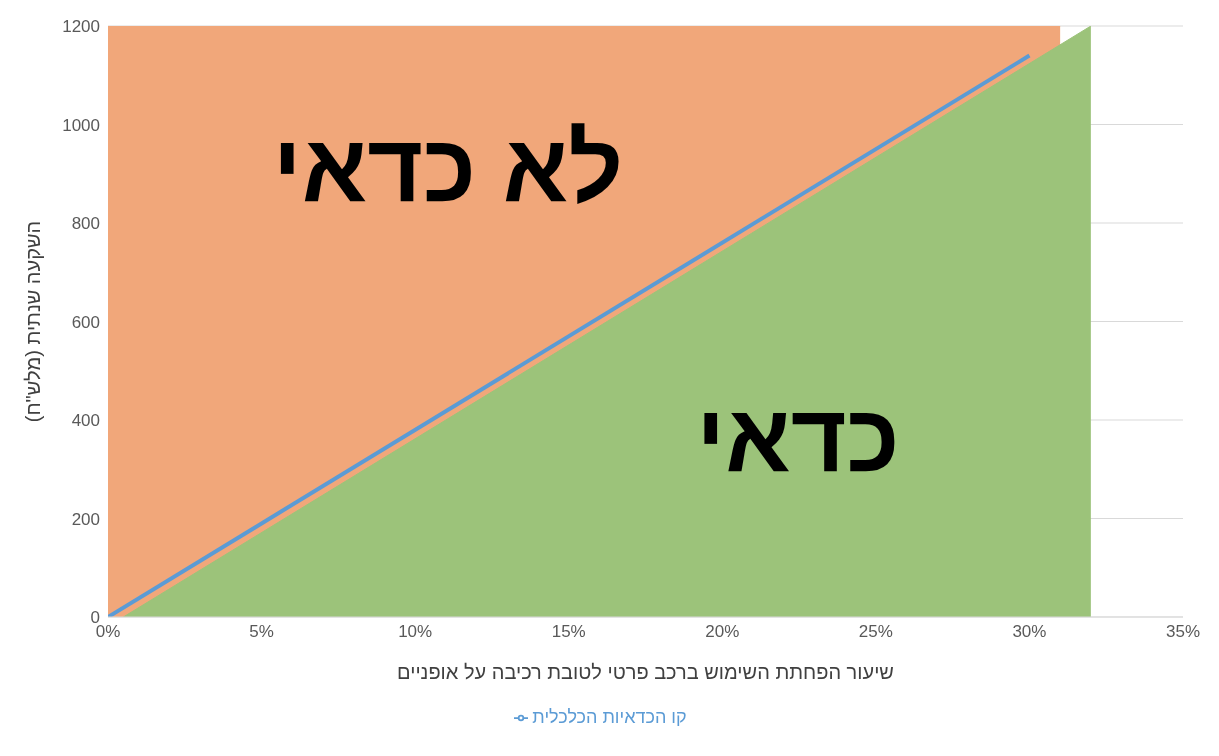 This screenshot has height=756, width=1219. Describe the element at coordinates (415, 632) in the screenshot. I see `x-tick-label: 10%` at that location.